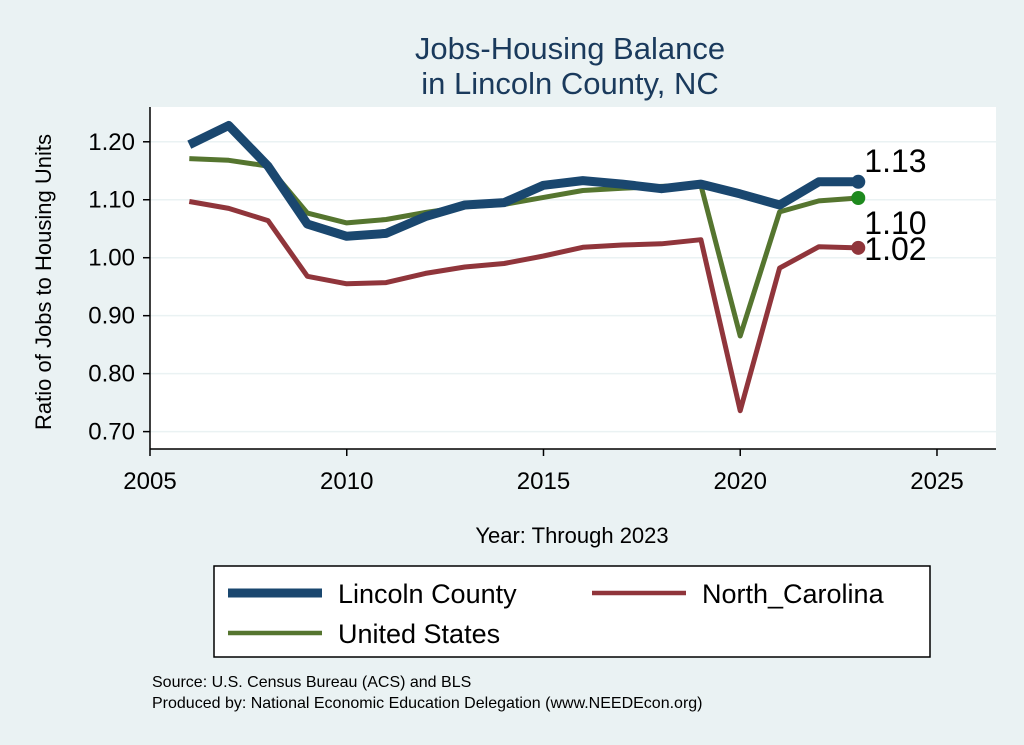  What do you see at coordinates (793, 594) in the screenshot?
I see `legend-label-north-carolina: North_Carolina` at bounding box center [793, 594].